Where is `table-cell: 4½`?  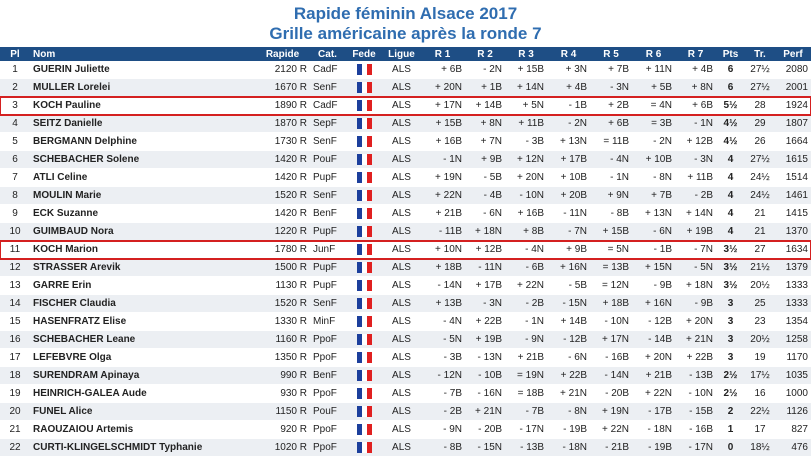 table-cell: 4½ is located at coordinates (730, 123).